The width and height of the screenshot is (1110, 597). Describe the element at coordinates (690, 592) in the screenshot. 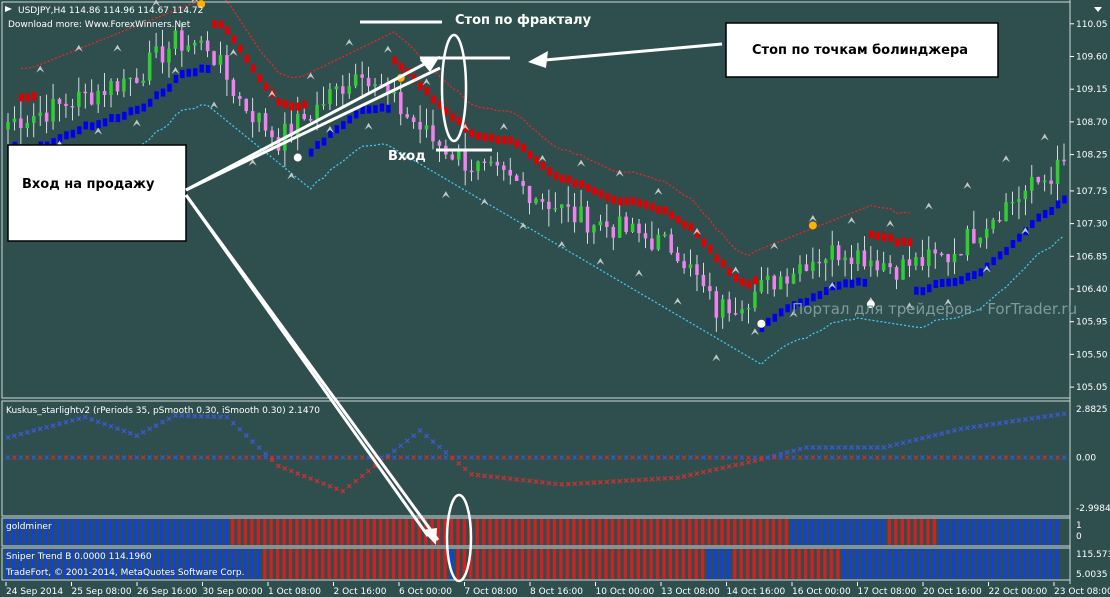

I see `time-tick-label: 13 Oct 08:00` at that location.